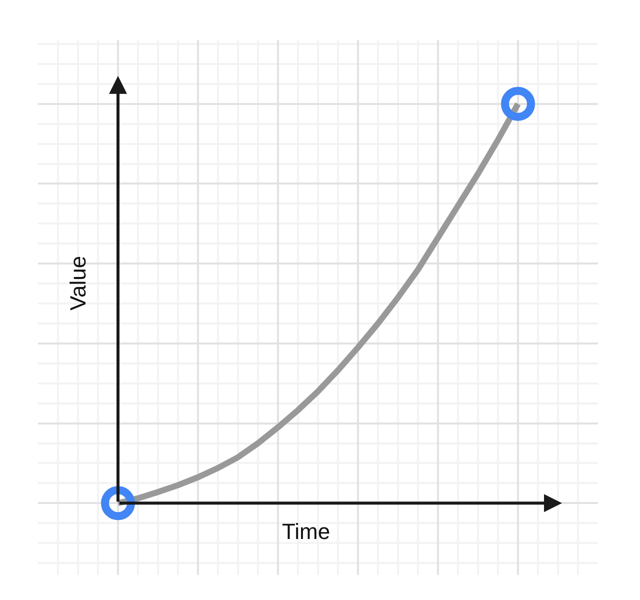  I want to click on x-axis-title: Time, so click(306, 531).